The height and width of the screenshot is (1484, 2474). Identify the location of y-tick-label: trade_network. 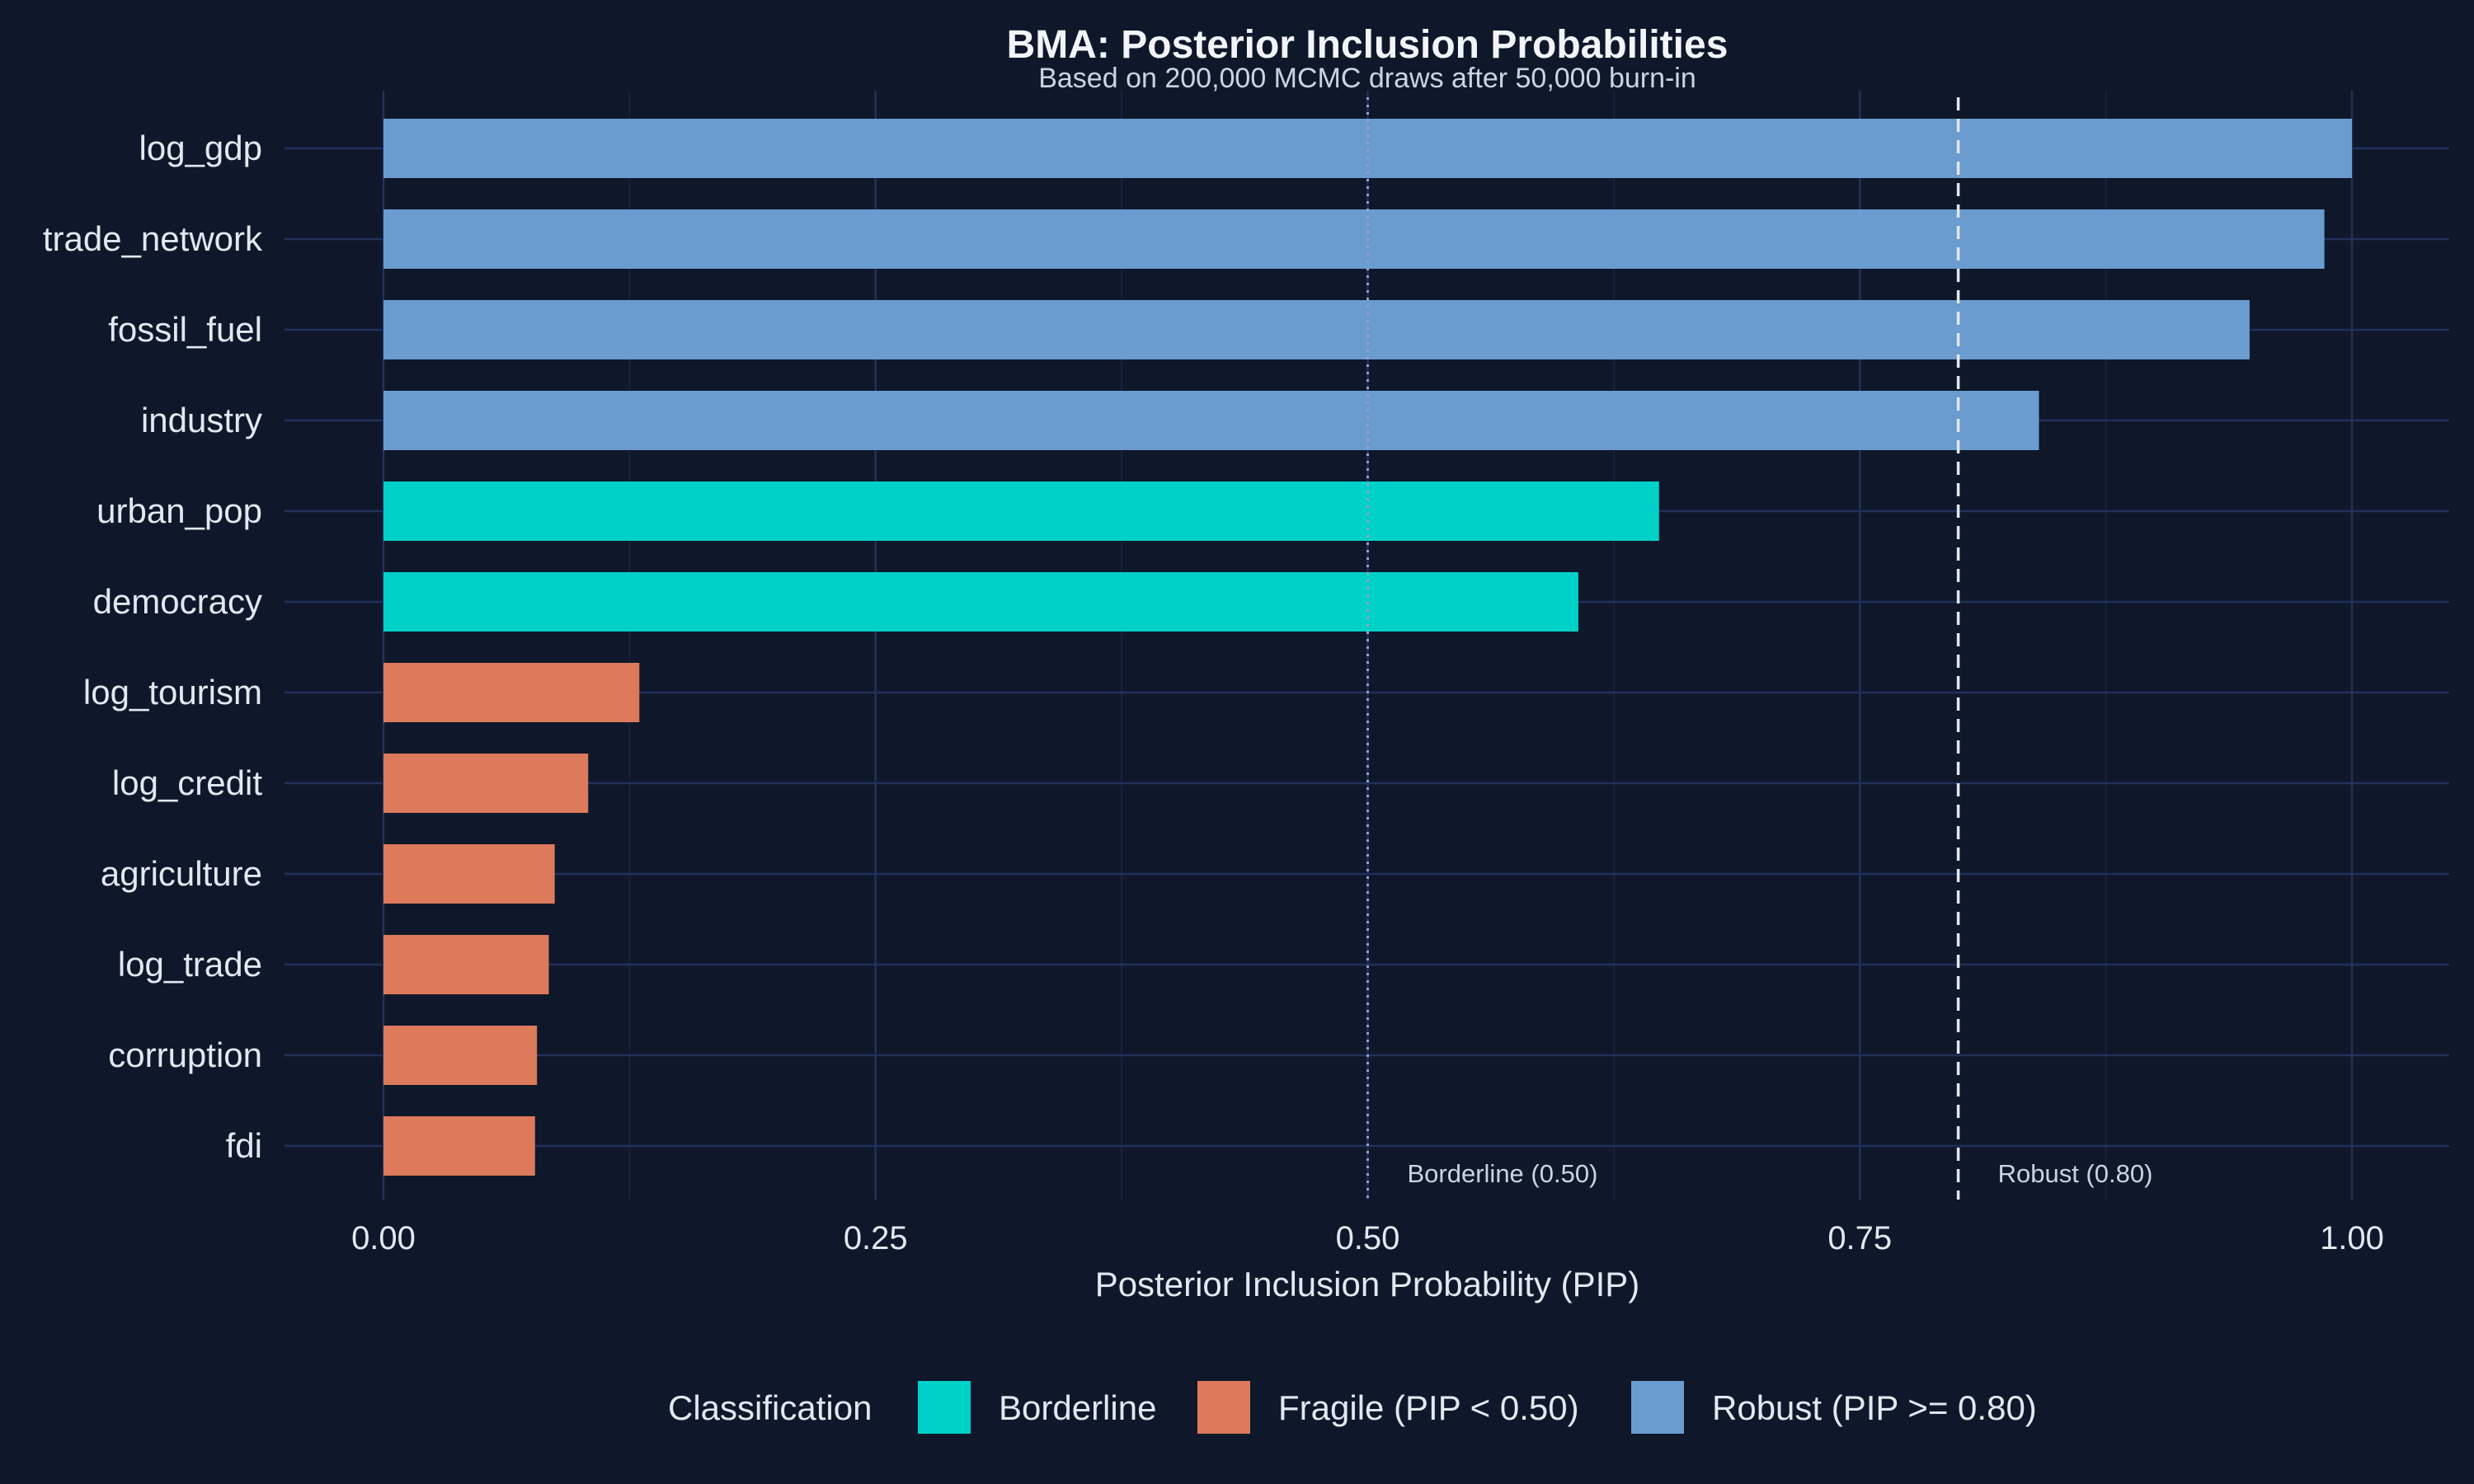
(153, 238).